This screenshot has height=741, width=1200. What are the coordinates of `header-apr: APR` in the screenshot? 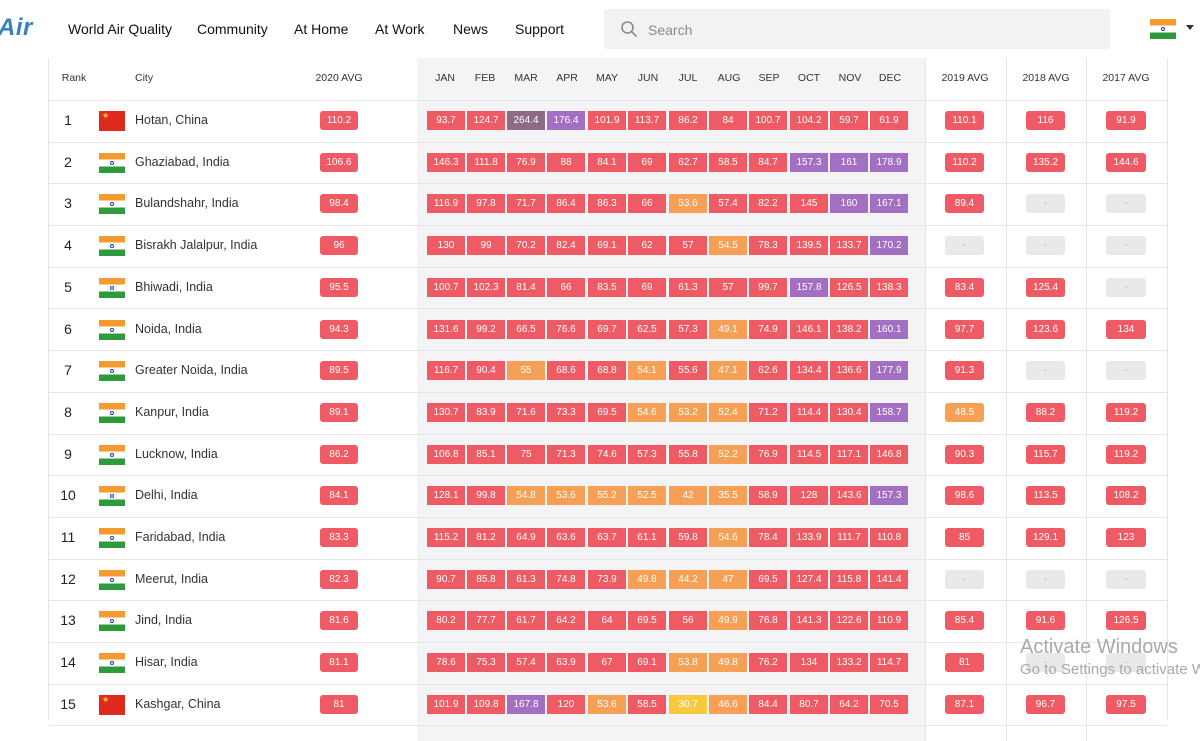 It's located at (567, 78).